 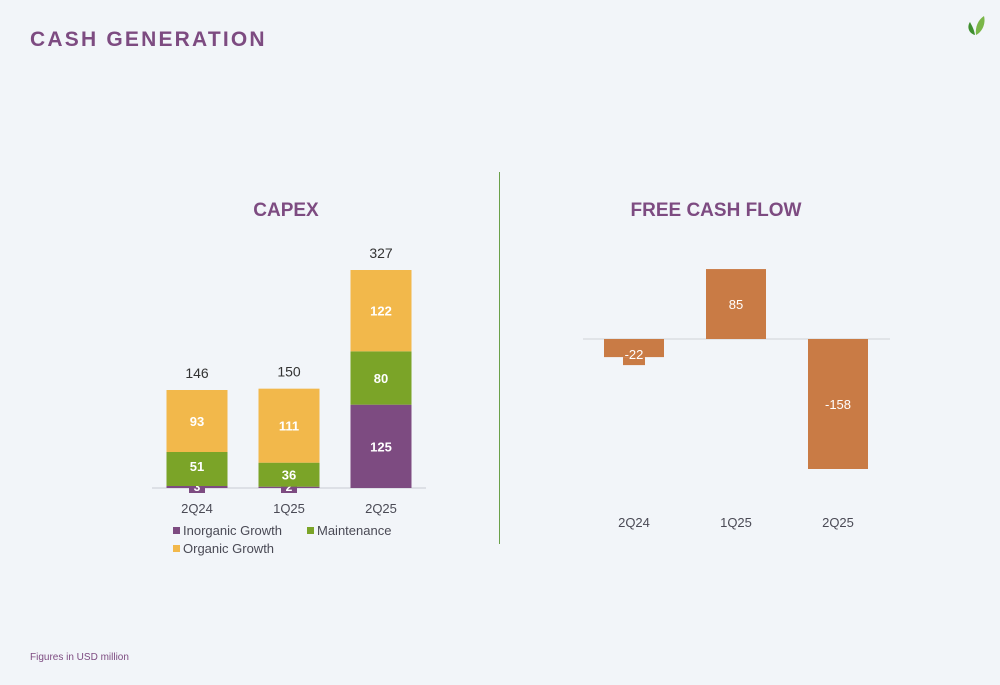 I want to click on legend-label: Maintenance, so click(x=354, y=530).